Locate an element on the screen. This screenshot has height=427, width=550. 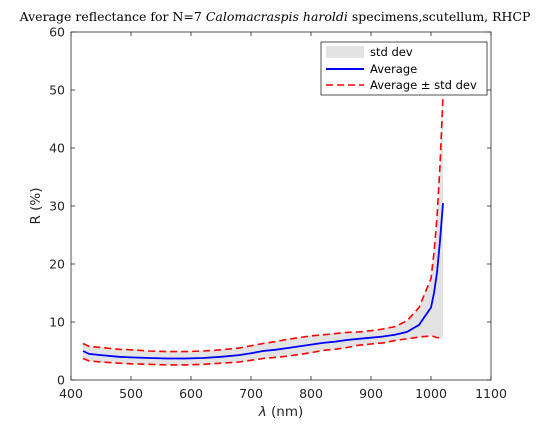
x-tick-label: 500 is located at coordinates (131, 393).